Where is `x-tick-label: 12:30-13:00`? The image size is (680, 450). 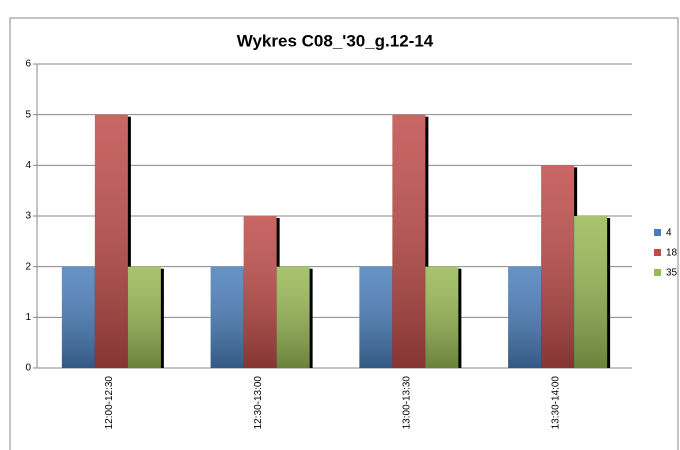
x-tick-label: 12:30-13:00 is located at coordinates (258, 403).